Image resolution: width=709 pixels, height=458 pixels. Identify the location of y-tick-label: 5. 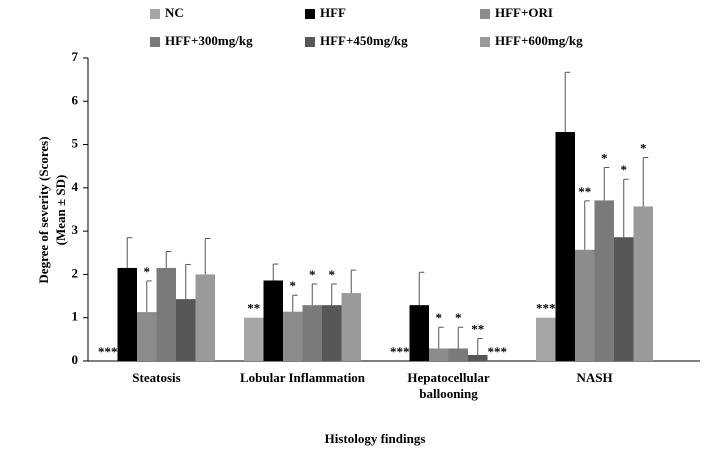
(75, 143).